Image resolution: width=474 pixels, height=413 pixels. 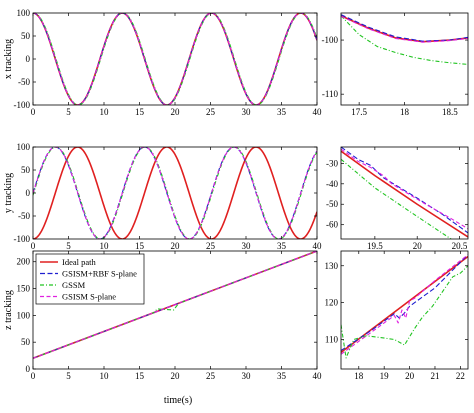 I want to click on y-axis-label: z tracking, so click(x=8, y=310).